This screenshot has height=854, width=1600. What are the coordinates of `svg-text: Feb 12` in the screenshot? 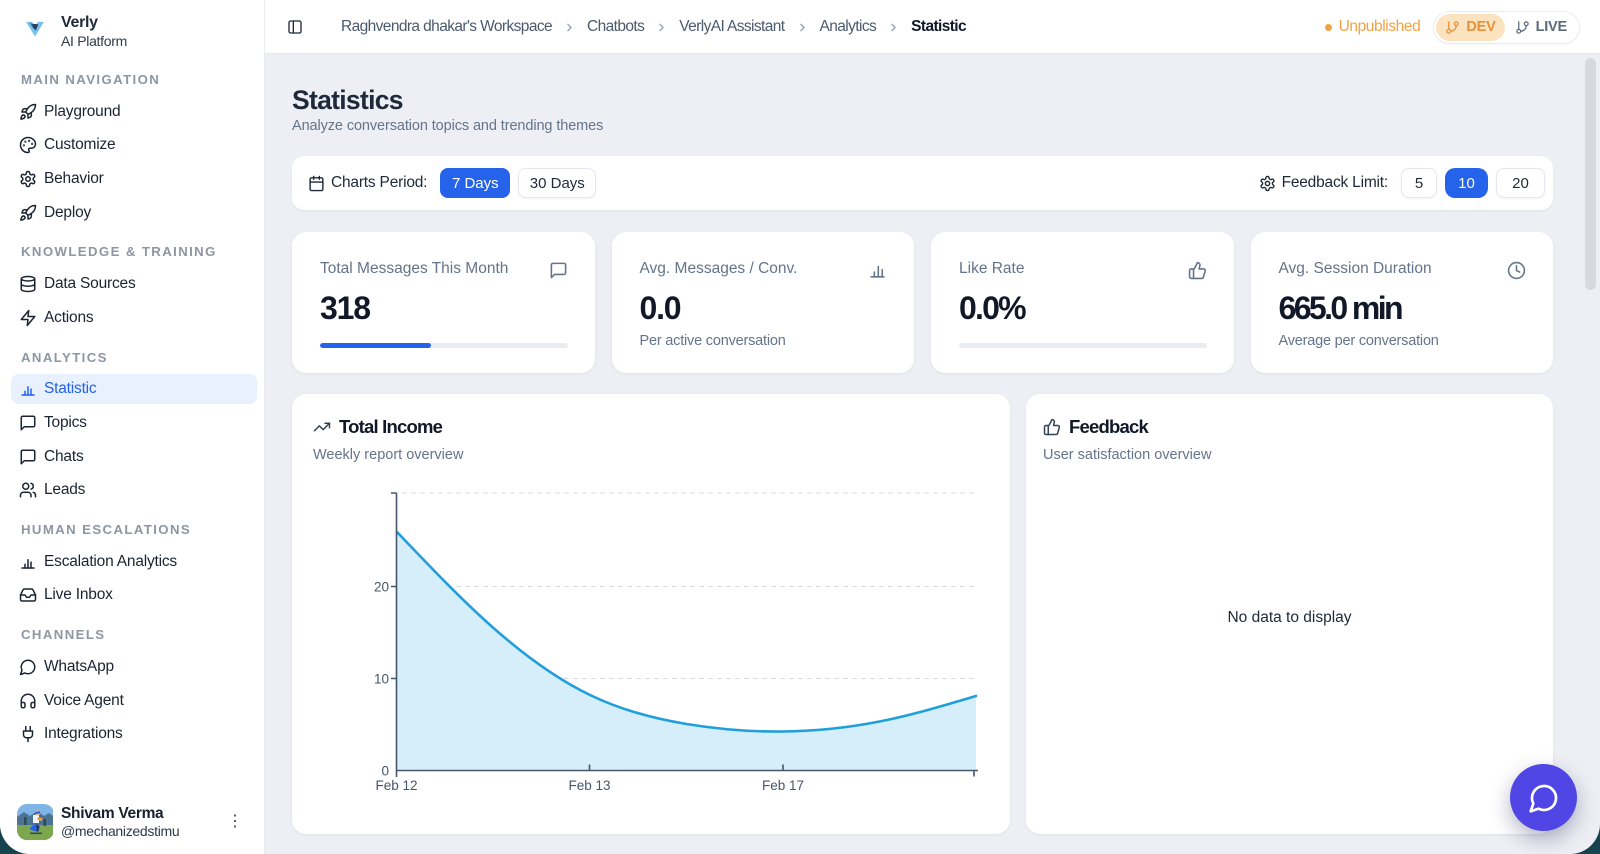 It's located at (396, 785).